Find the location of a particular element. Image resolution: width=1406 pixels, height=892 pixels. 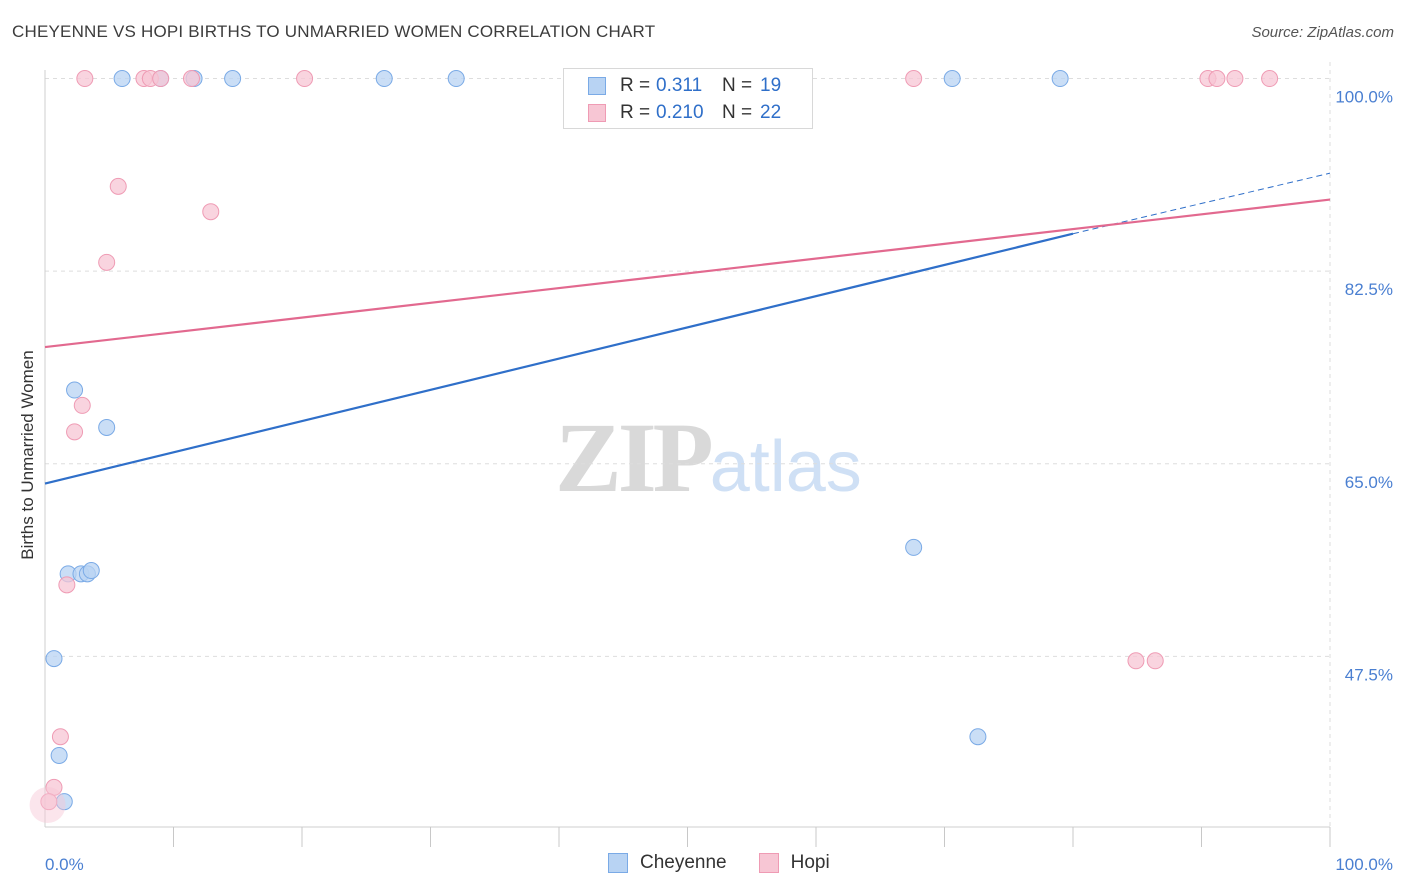

legend-item-hopi: Hopi is located at coordinates (794, 863).